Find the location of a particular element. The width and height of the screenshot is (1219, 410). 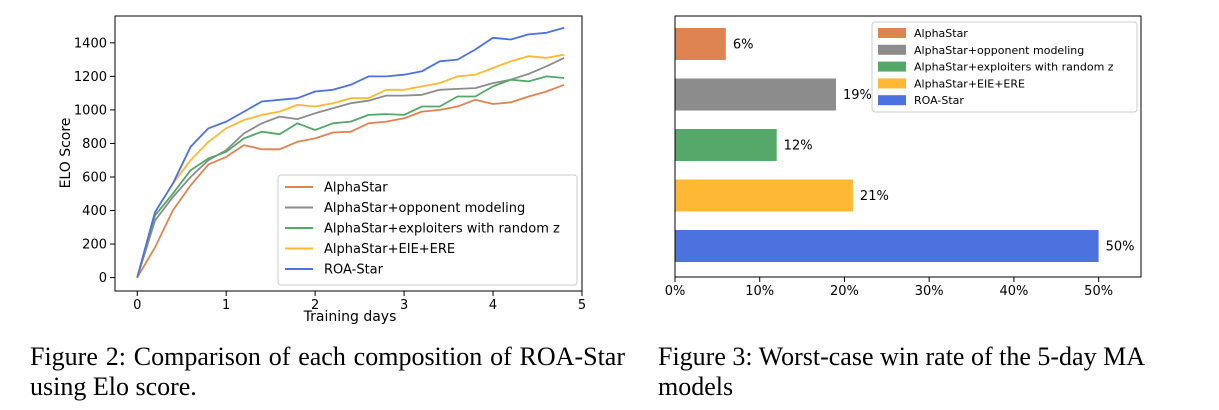

y-tick-label: 600 is located at coordinates (94, 177).